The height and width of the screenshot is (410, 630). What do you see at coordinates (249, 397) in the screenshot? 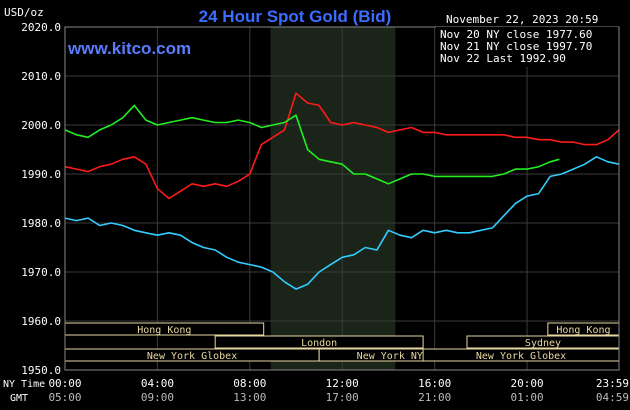
I see `x-tick-label-gmt: 13:00` at bounding box center [249, 397].